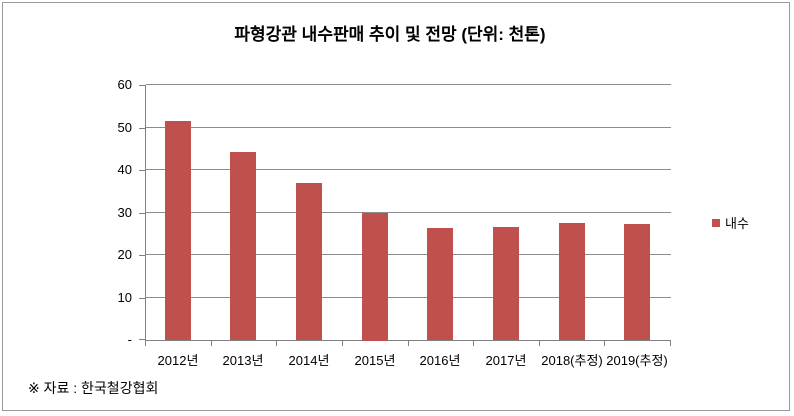 This screenshot has width=794, height=416. I want to click on y-tick-label: 40, so click(124, 169).